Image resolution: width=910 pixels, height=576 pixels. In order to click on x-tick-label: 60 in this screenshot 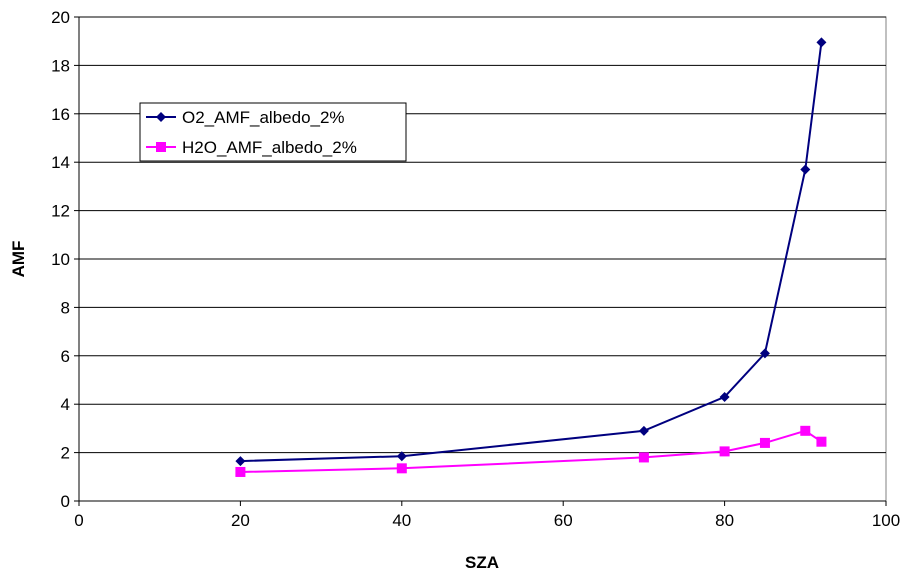, I will do `click(563, 520)`.